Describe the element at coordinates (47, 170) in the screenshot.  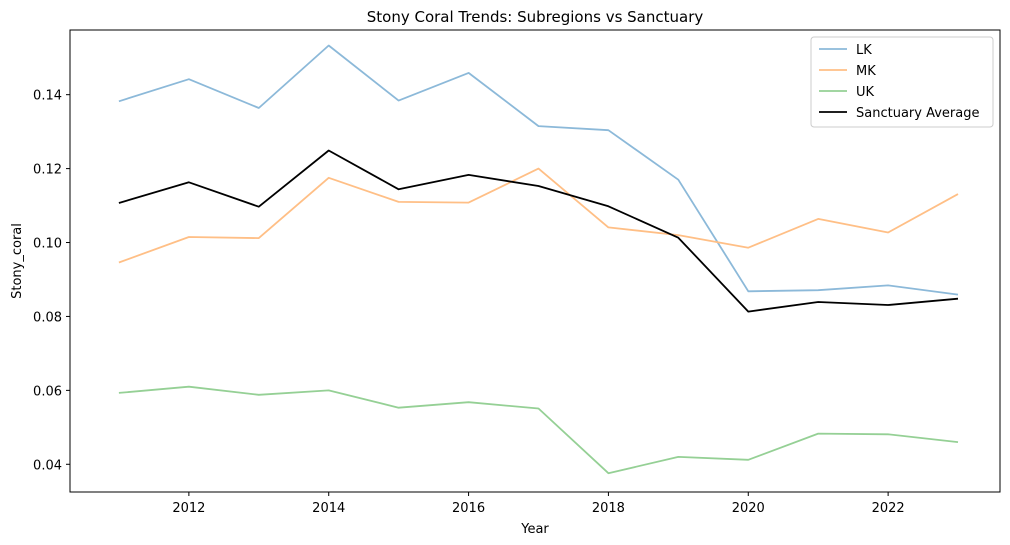
I see `y-tick-label: 0.12` at that location.